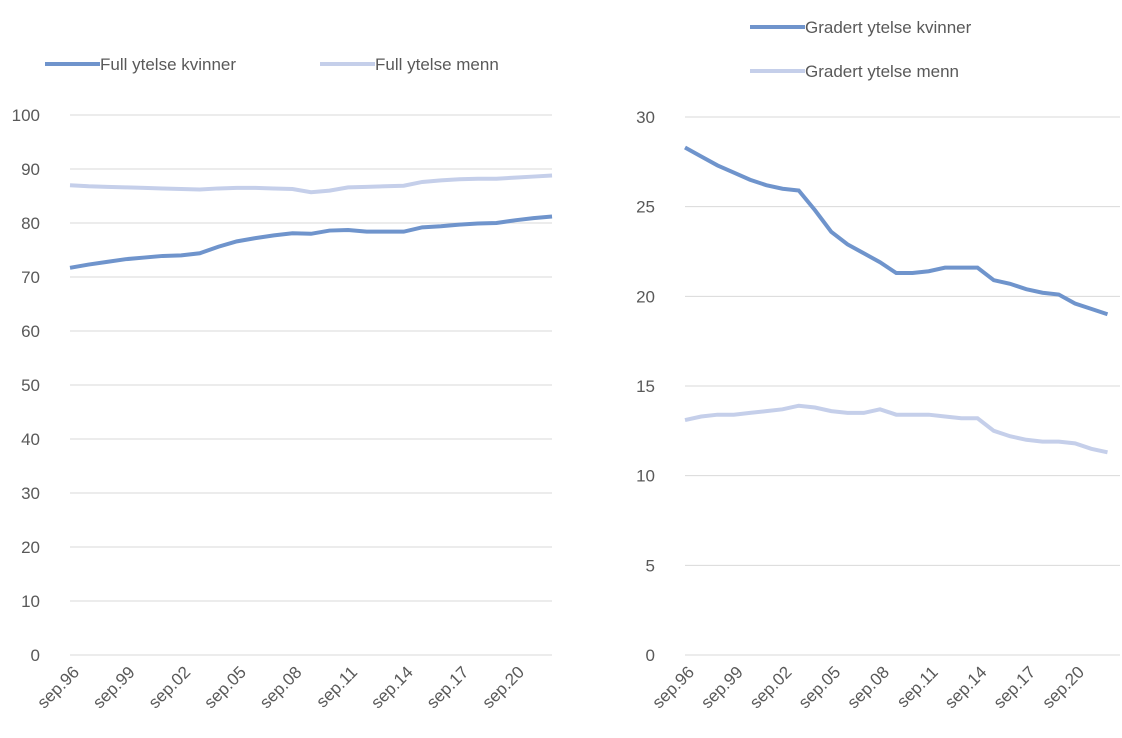  I want to click on y-tick-label: 5, so click(650, 565).